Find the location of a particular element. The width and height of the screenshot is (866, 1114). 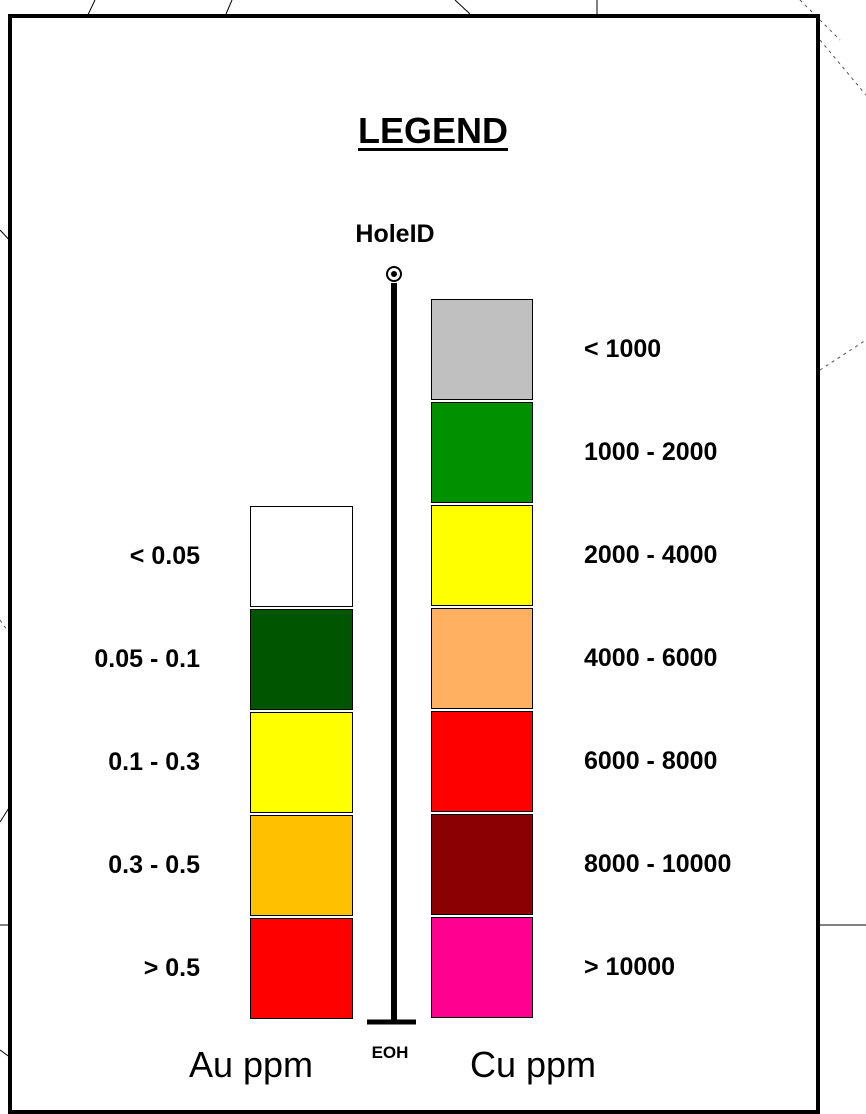

cu-axis-label: Cu ppm is located at coordinates (533, 1064).